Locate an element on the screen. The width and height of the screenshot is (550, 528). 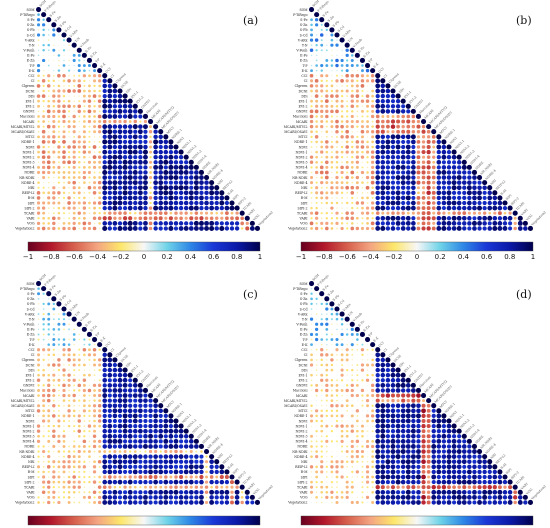
column-label: T-N is located at coordinates (350, 313).